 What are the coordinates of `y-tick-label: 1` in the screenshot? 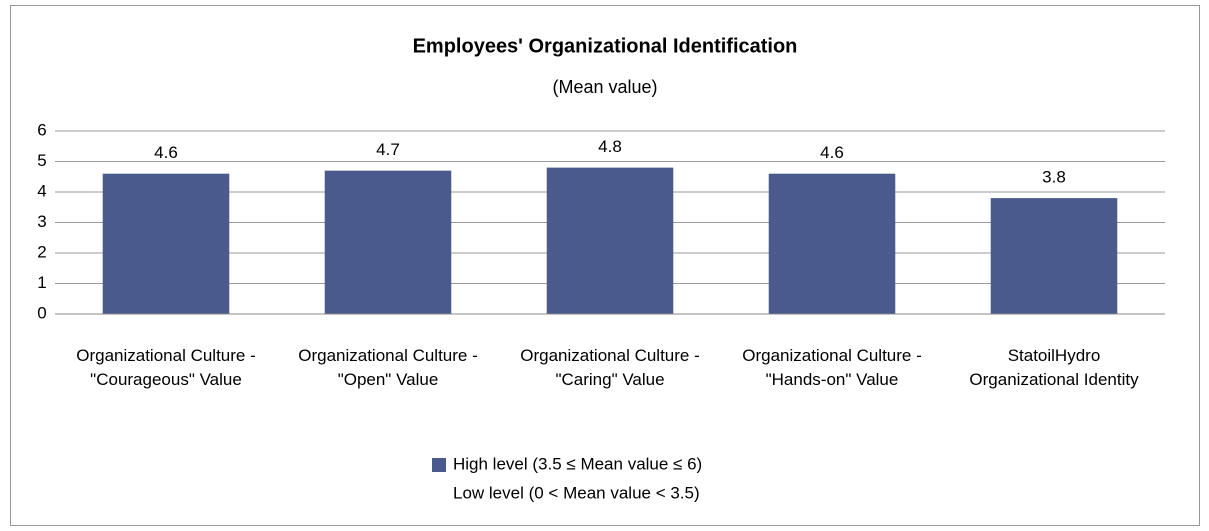 It's located at (41, 282).